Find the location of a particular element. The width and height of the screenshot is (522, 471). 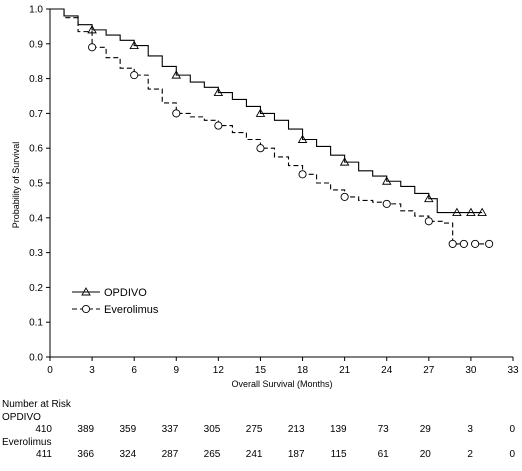

x-tick-label: 21 is located at coordinates (345, 370).